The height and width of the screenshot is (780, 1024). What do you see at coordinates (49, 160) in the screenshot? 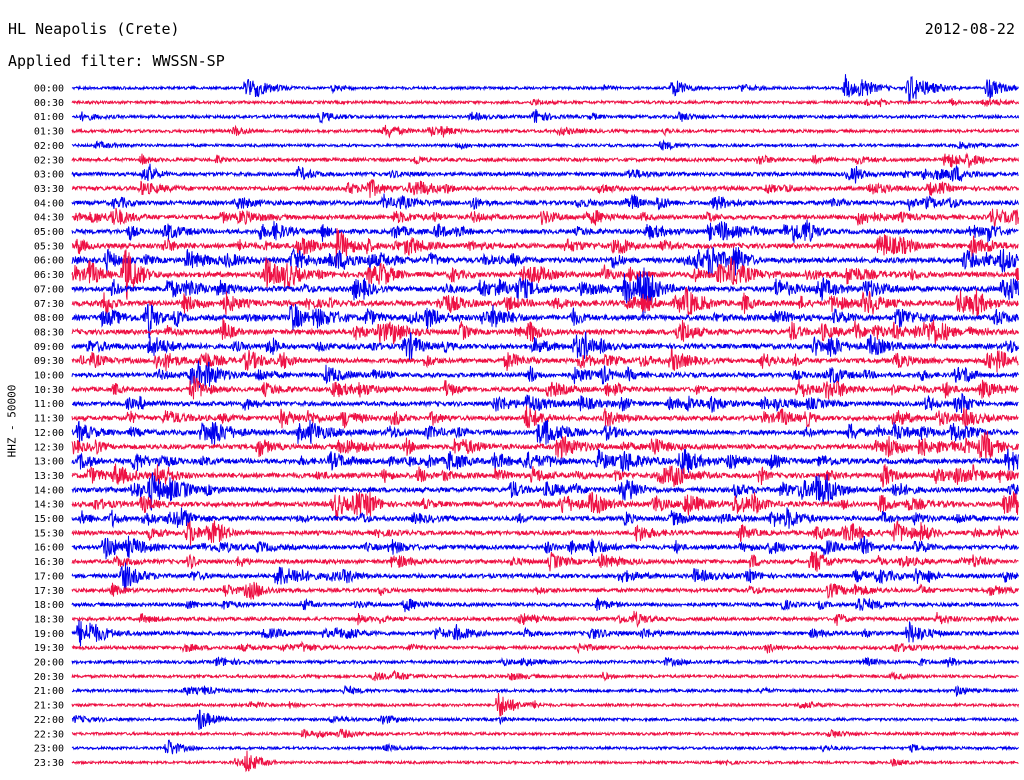
I see `row-time-label: 02:30` at bounding box center [49, 160].